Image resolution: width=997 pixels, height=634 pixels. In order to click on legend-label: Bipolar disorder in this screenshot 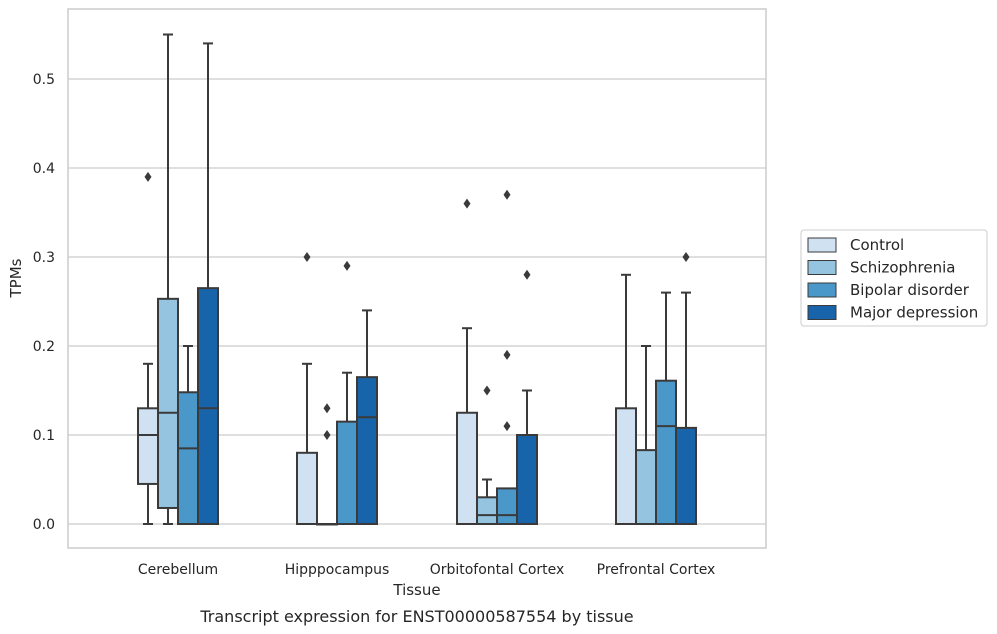, I will do `click(910, 290)`.